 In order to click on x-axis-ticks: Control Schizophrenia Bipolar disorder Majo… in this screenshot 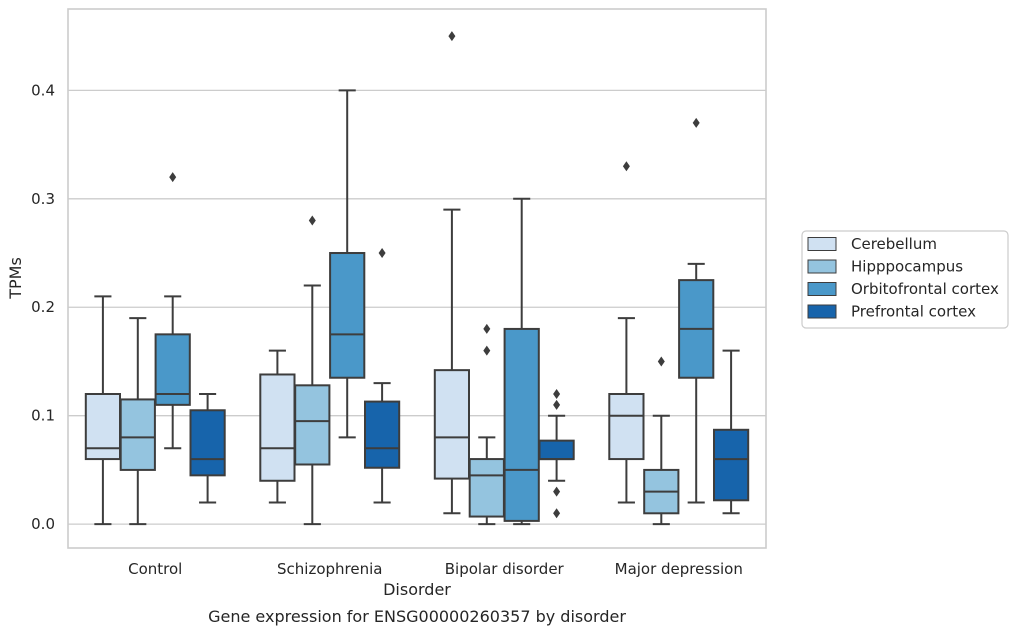, I will do `click(435, 569)`.